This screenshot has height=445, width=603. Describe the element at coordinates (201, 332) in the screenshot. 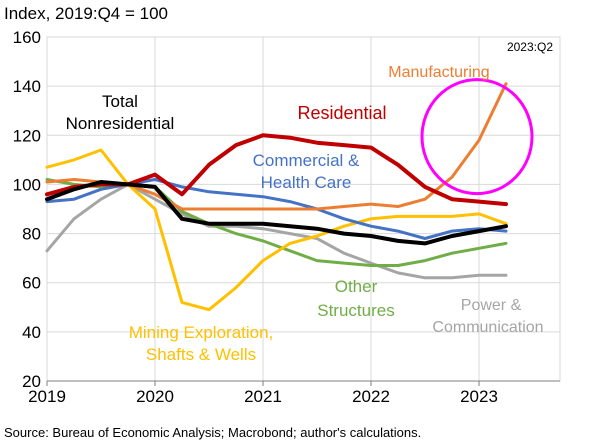

I see `label-mining-line1: Mining Exploration,` at that location.